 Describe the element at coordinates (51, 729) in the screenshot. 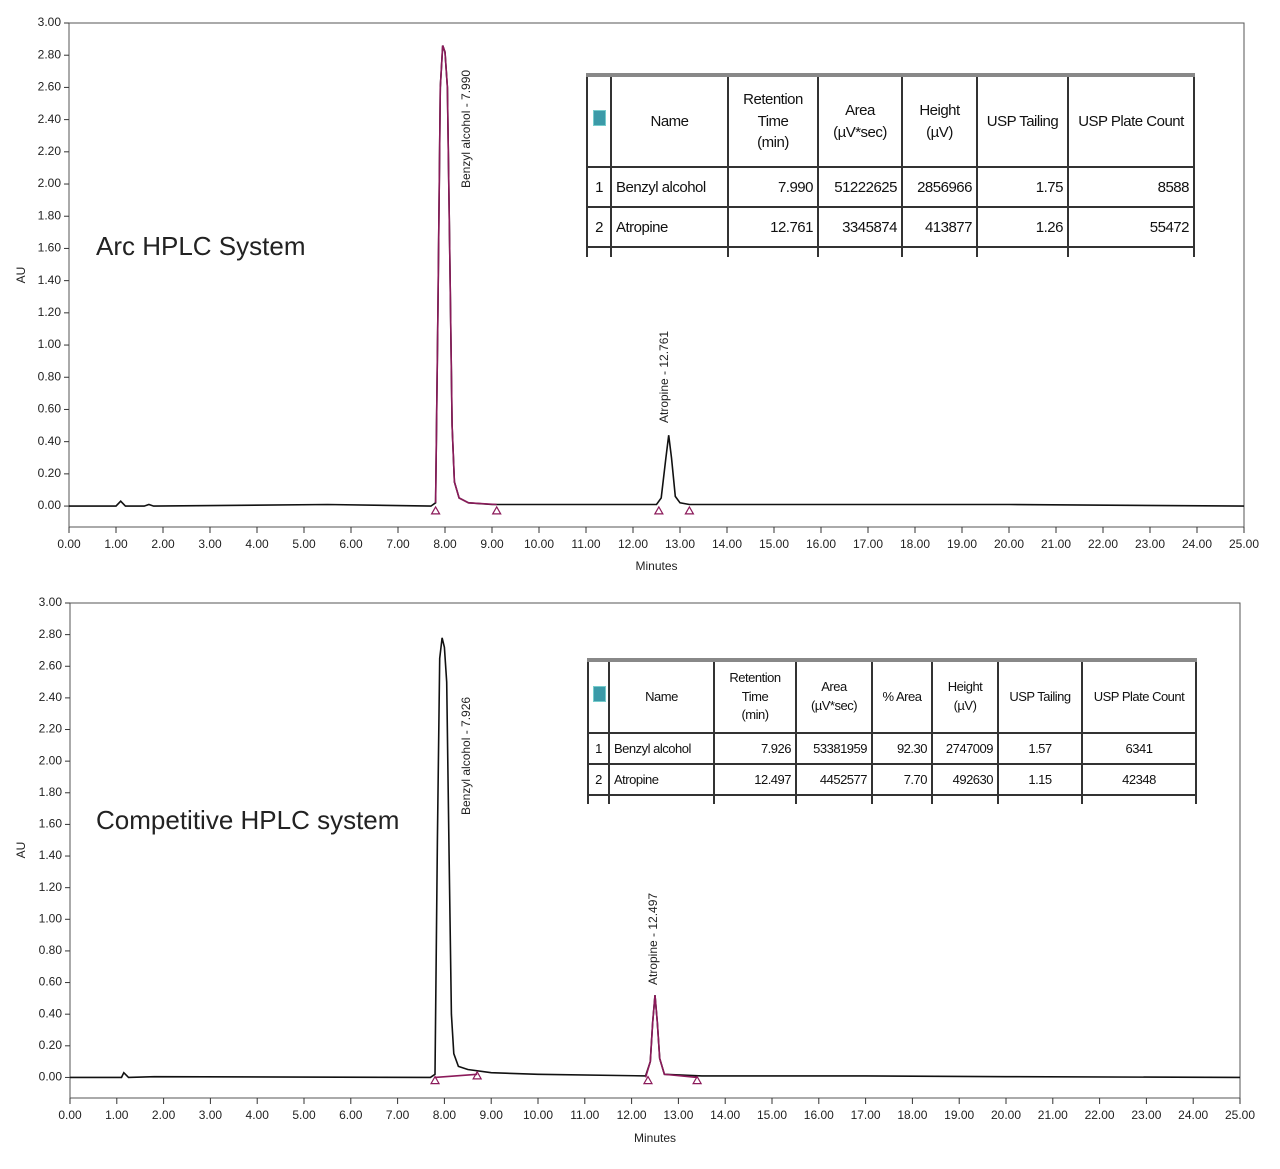

I see `y-tick-label: 2.20` at that location.